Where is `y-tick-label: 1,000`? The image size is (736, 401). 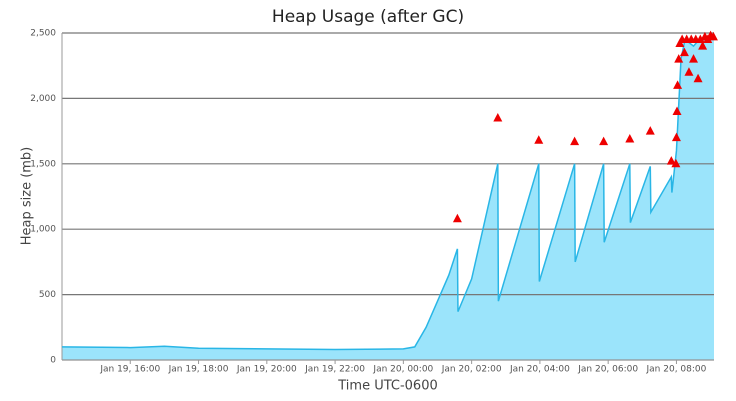 y-tick-label: 1,000 is located at coordinates (43, 230).